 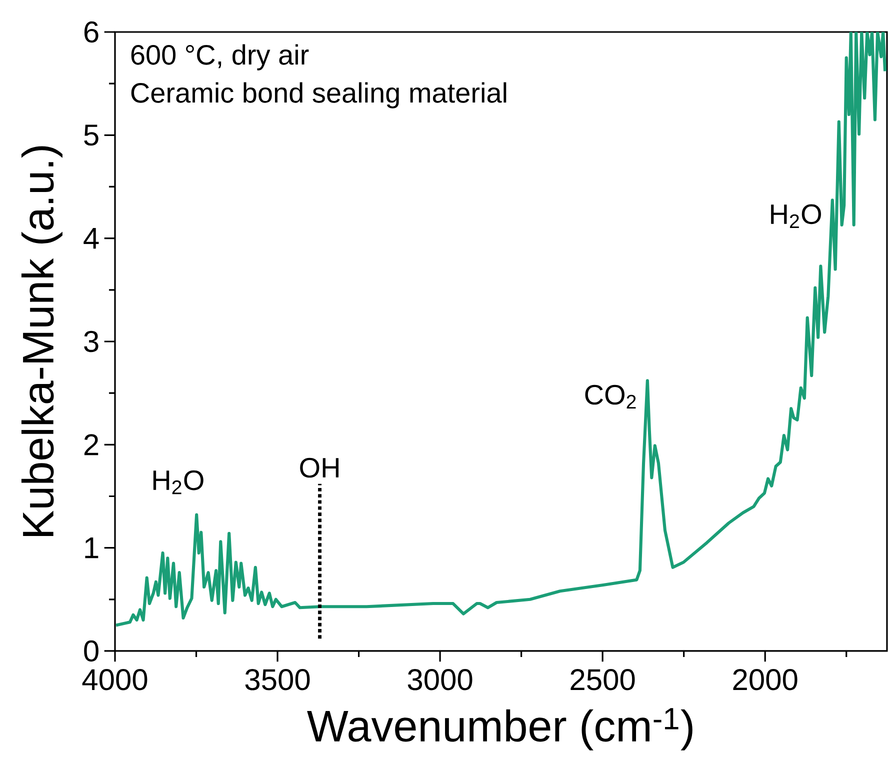 What do you see at coordinates (91, 135) in the screenshot?
I see `y-tick-label: 5` at bounding box center [91, 135].